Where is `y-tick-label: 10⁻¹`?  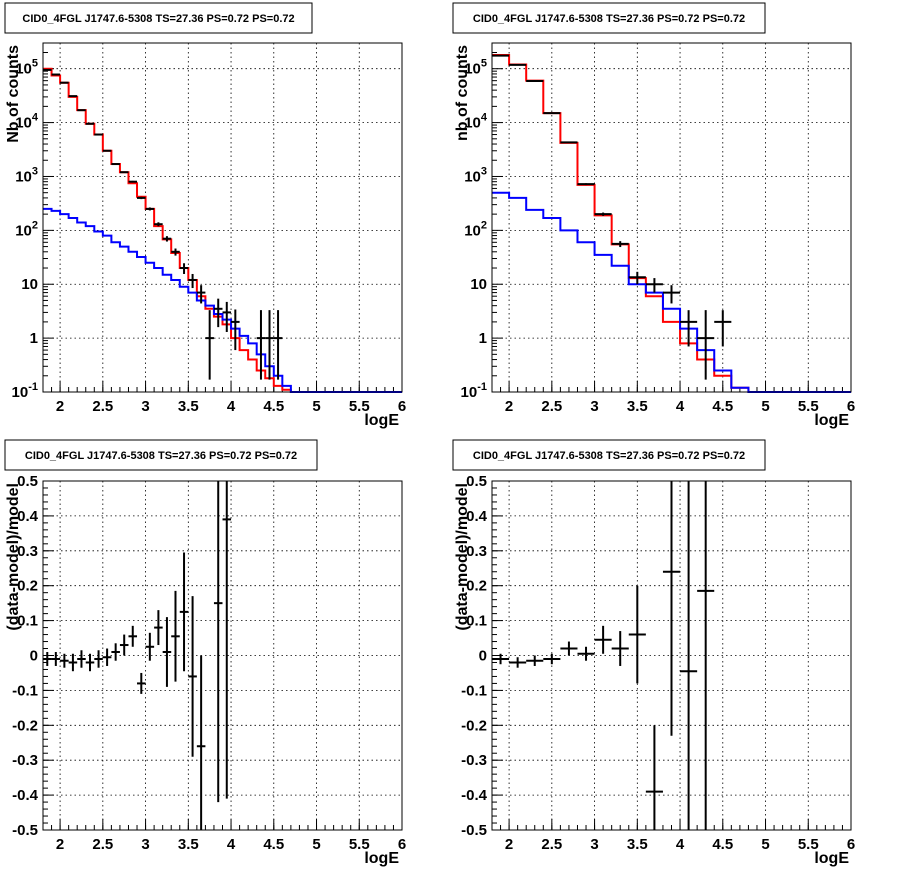
y-tick-label: 10⁻¹ is located at coordinates (25, 391).